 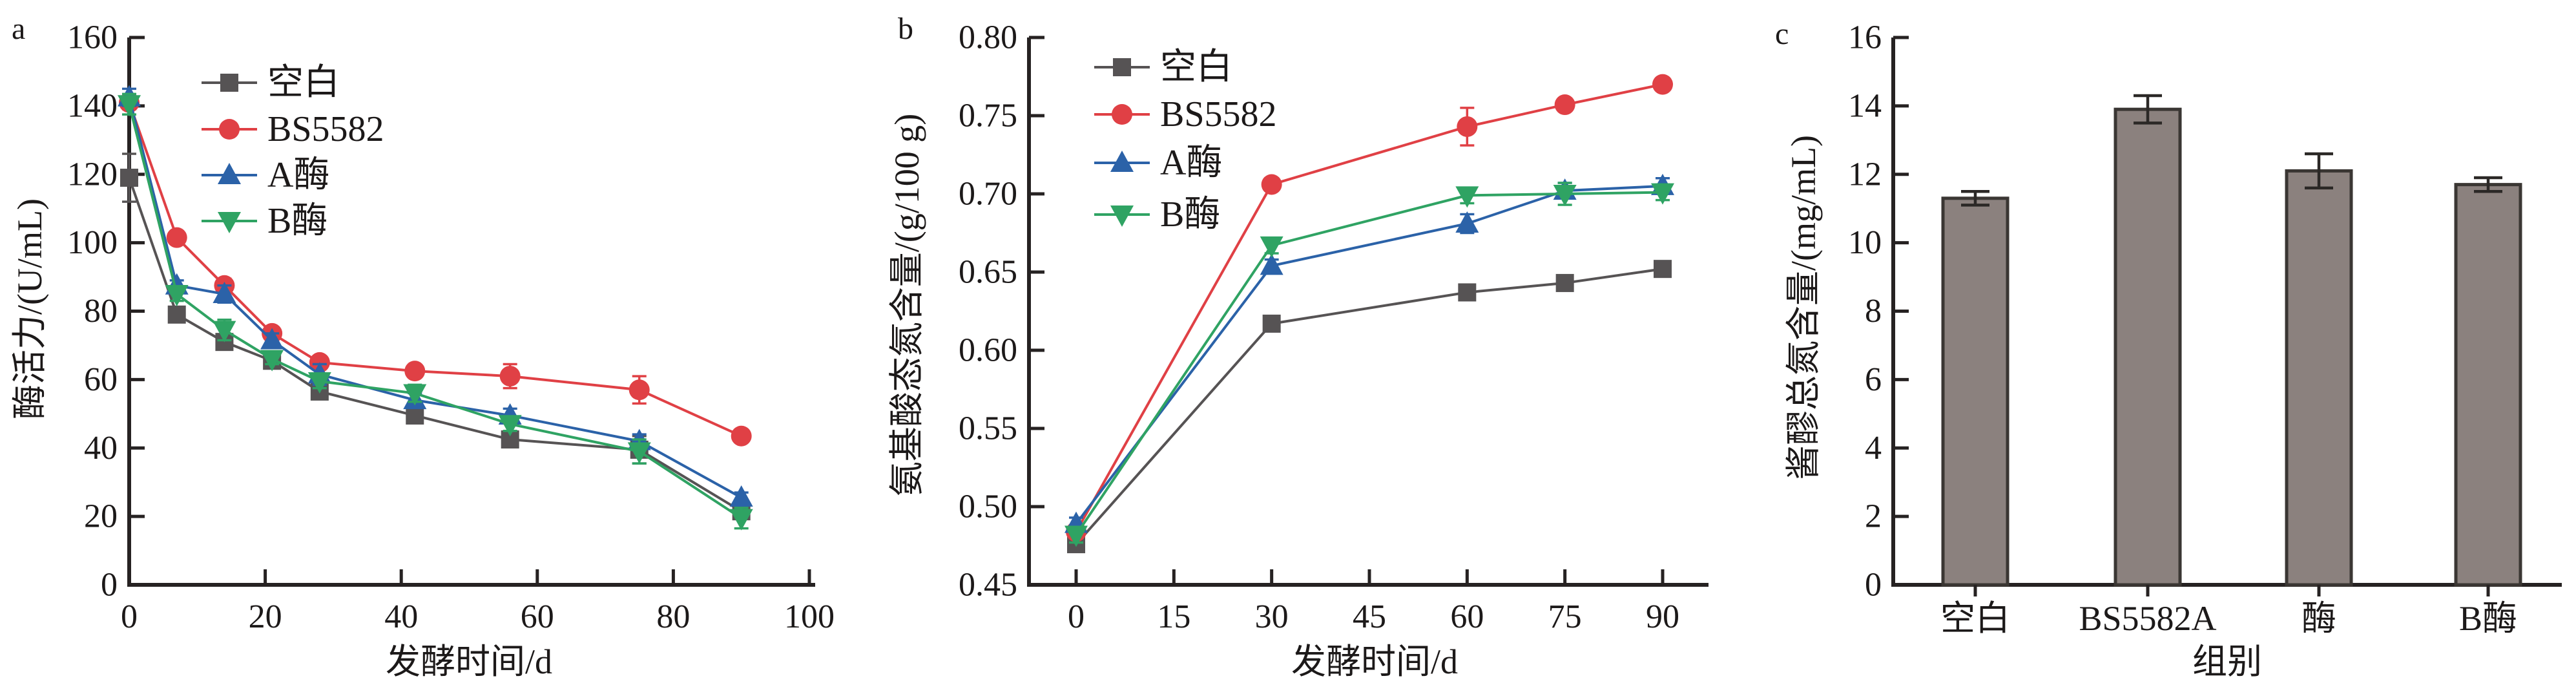 I want to click on y-tick-label: 140, so click(x=92, y=106).